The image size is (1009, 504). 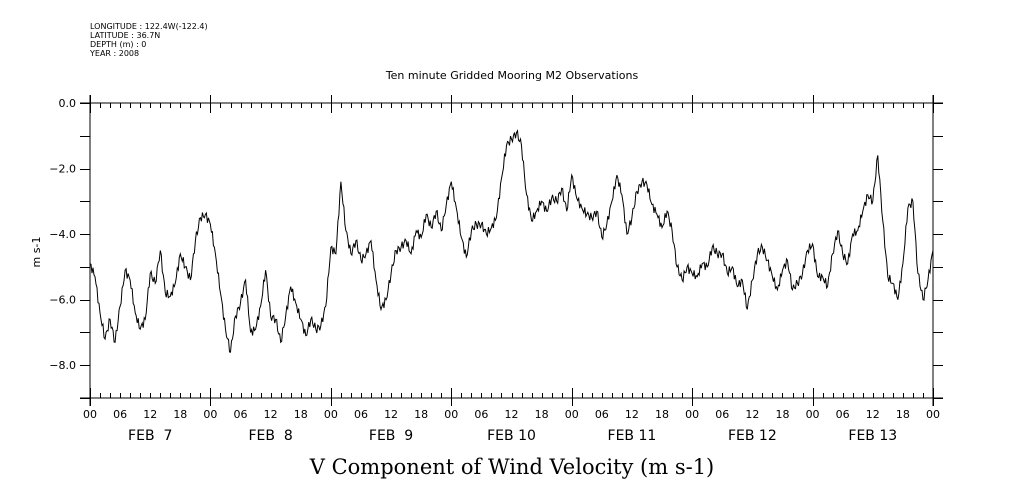 What do you see at coordinates (36, 252) in the screenshot?
I see `y-axis-label: m s-1` at bounding box center [36, 252].